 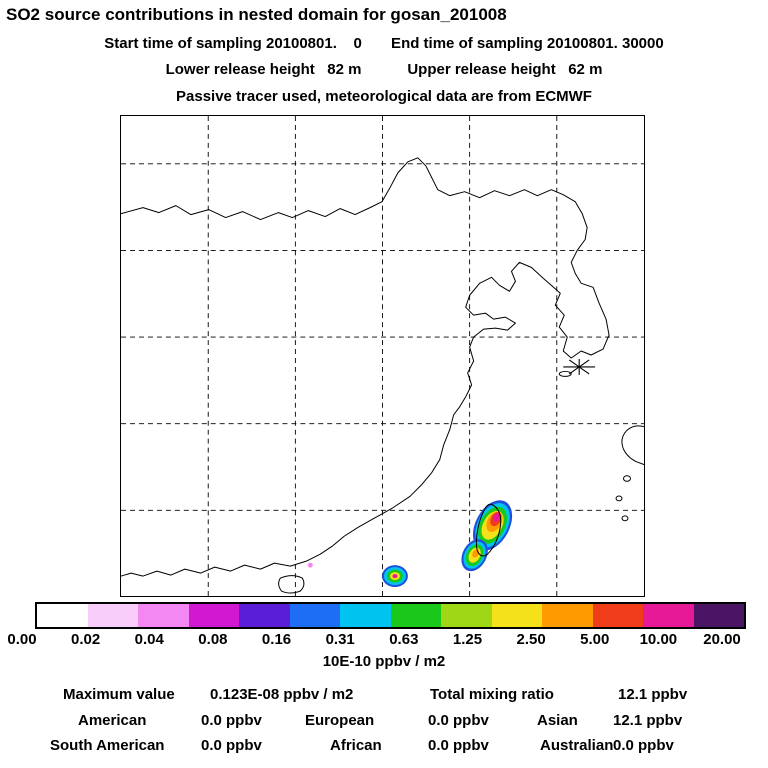 What do you see at coordinates (492, 694) in the screenshot?
I see `total-ratio-label: Total mixing ratio` at bounding box center [492, 694].